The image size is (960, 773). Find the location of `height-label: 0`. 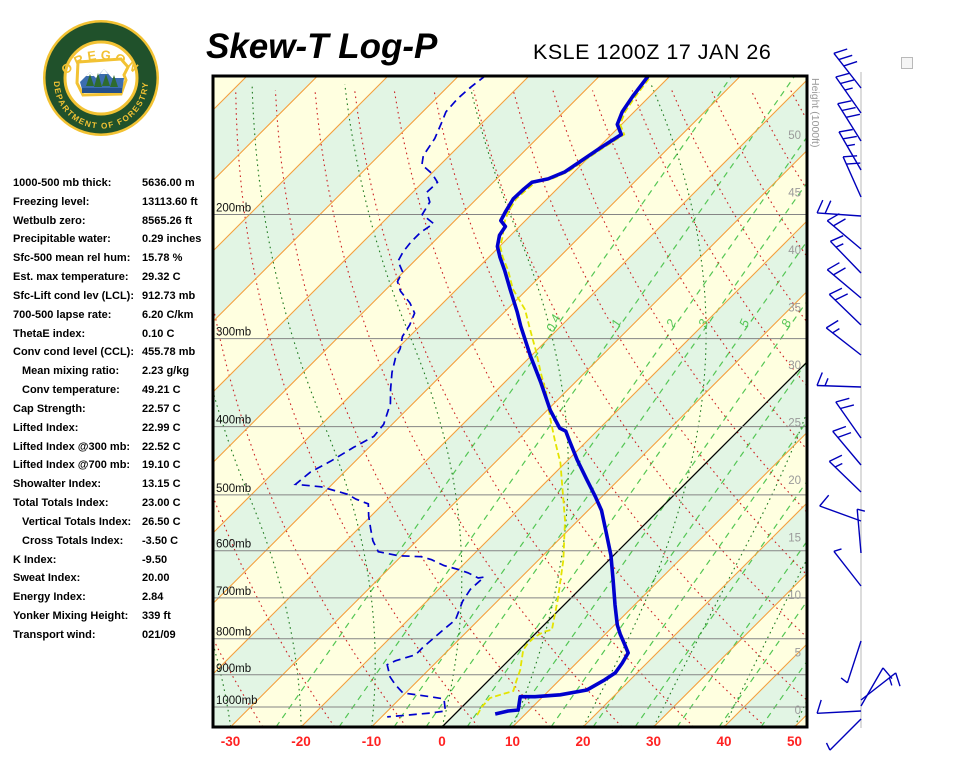

height-label: 0 is located at coordinates (798, 711).